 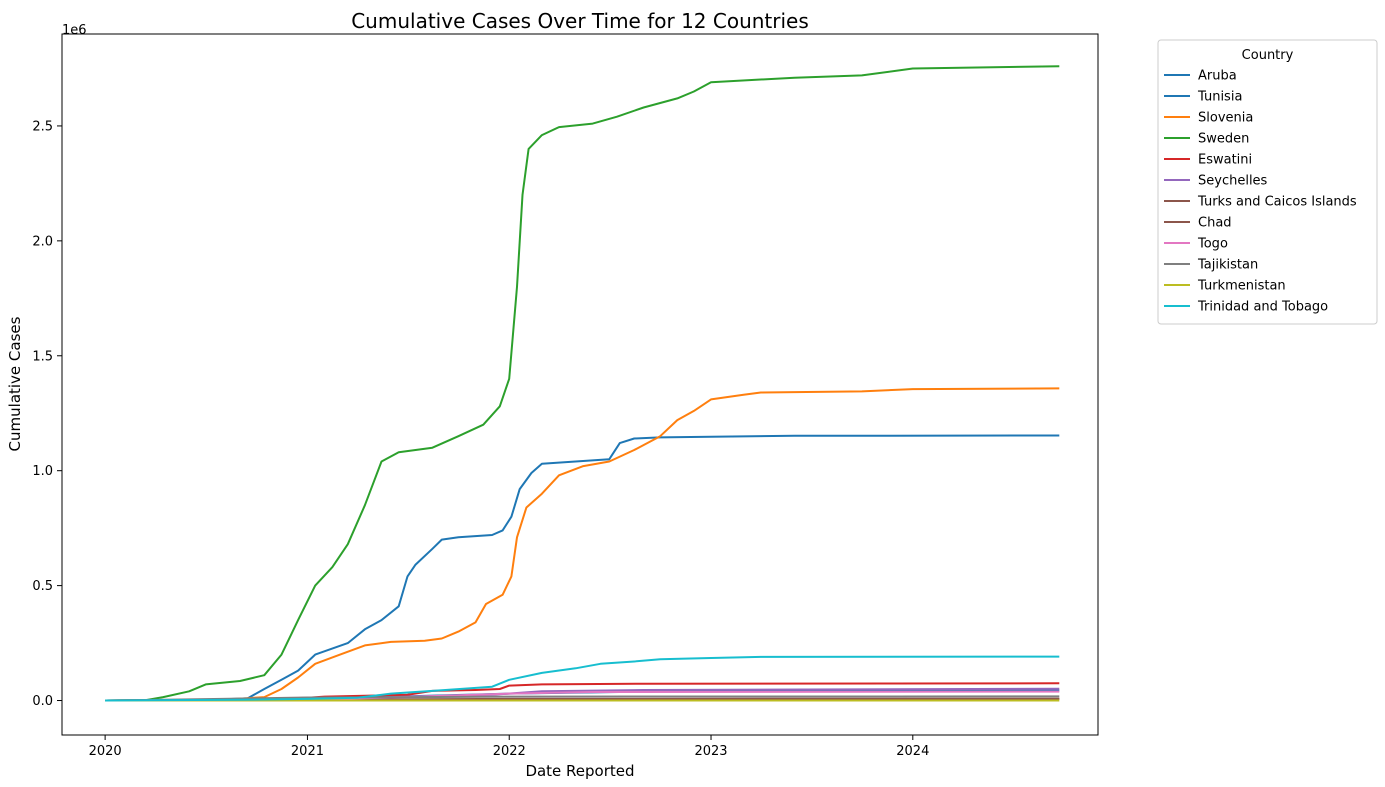 What do you see at coordinates (42, 471) in the screenshot?
I see `y-tick-label: 1.0` at bounding box center [42, 471].